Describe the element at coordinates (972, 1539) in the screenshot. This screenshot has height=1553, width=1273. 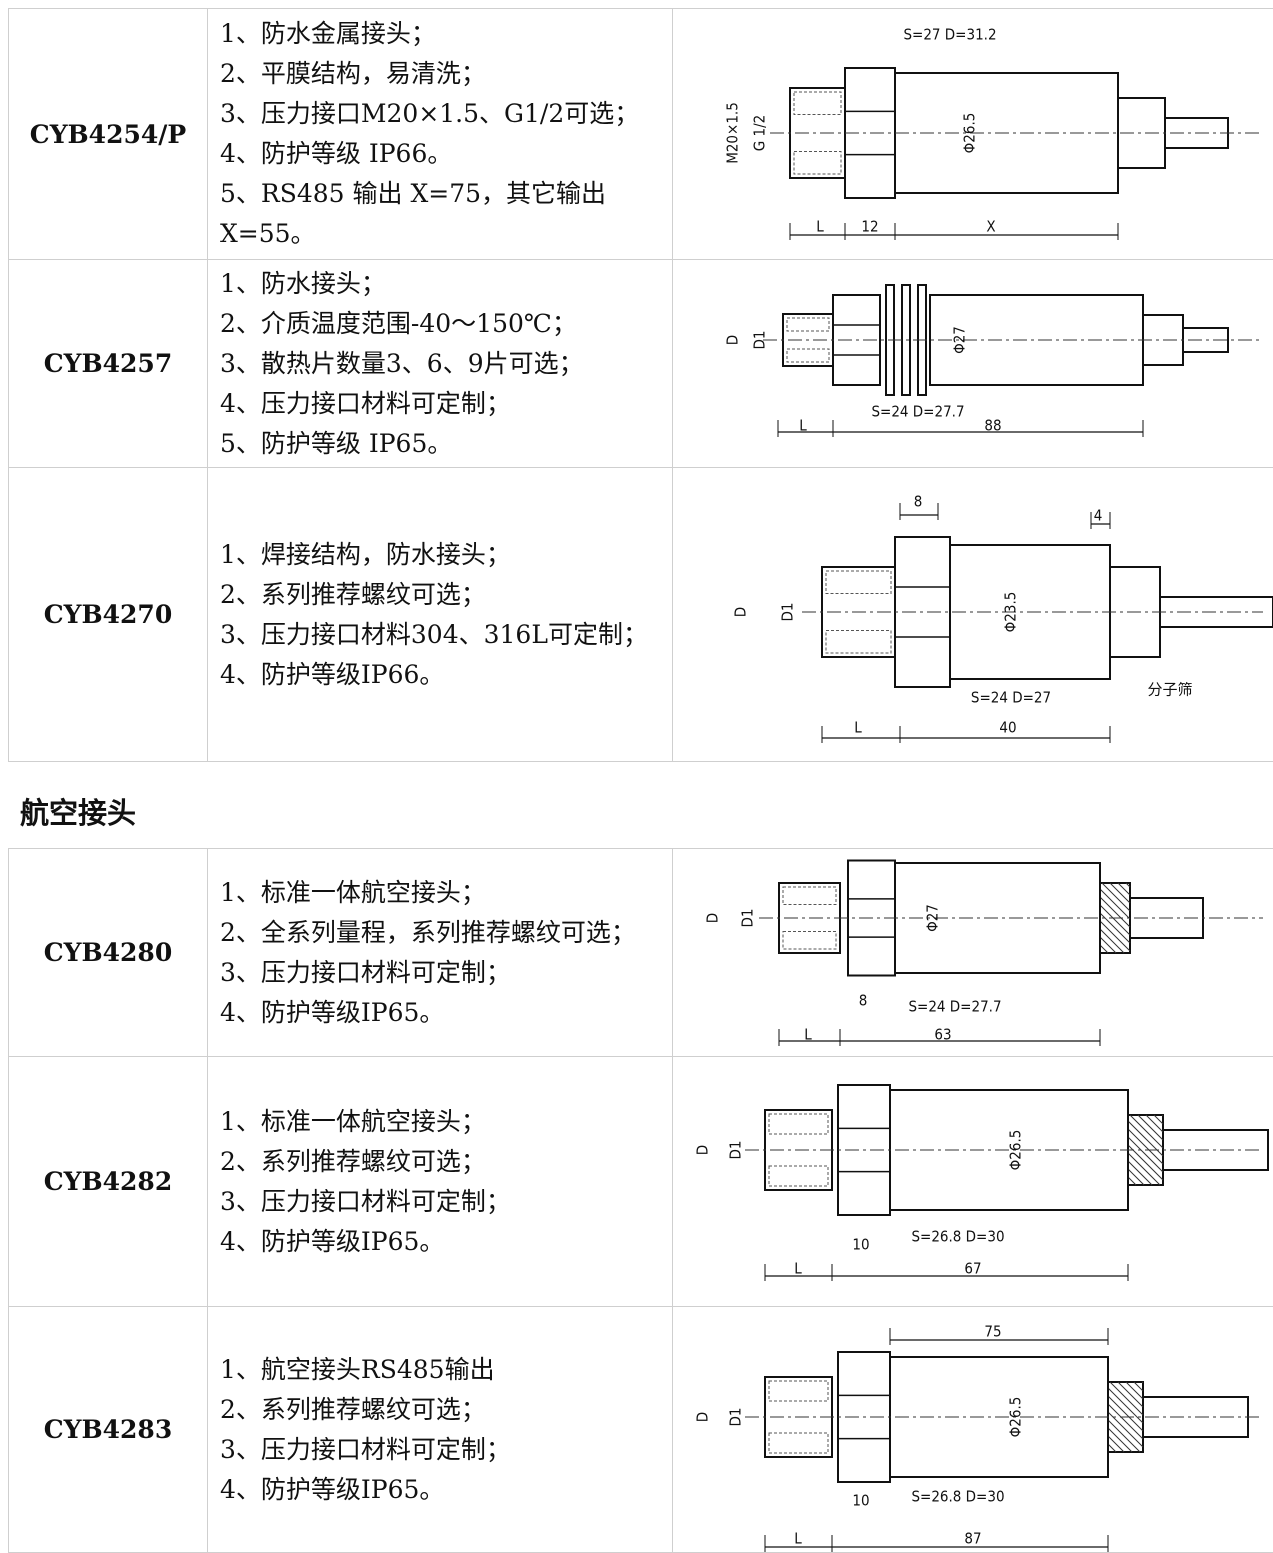
I see `dimension-label: 87` at that location.